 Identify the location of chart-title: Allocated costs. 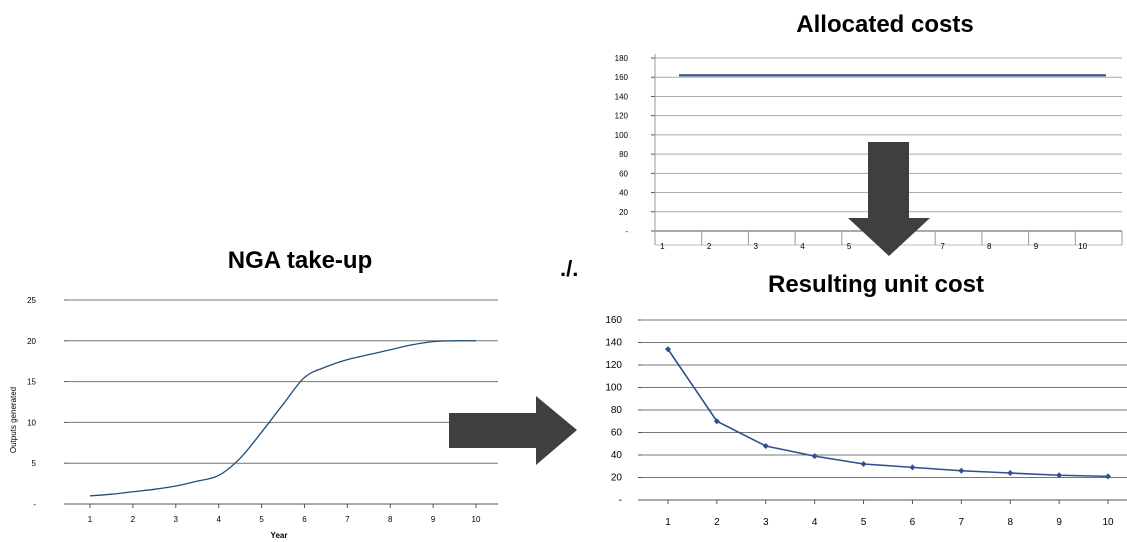
(884, 24).